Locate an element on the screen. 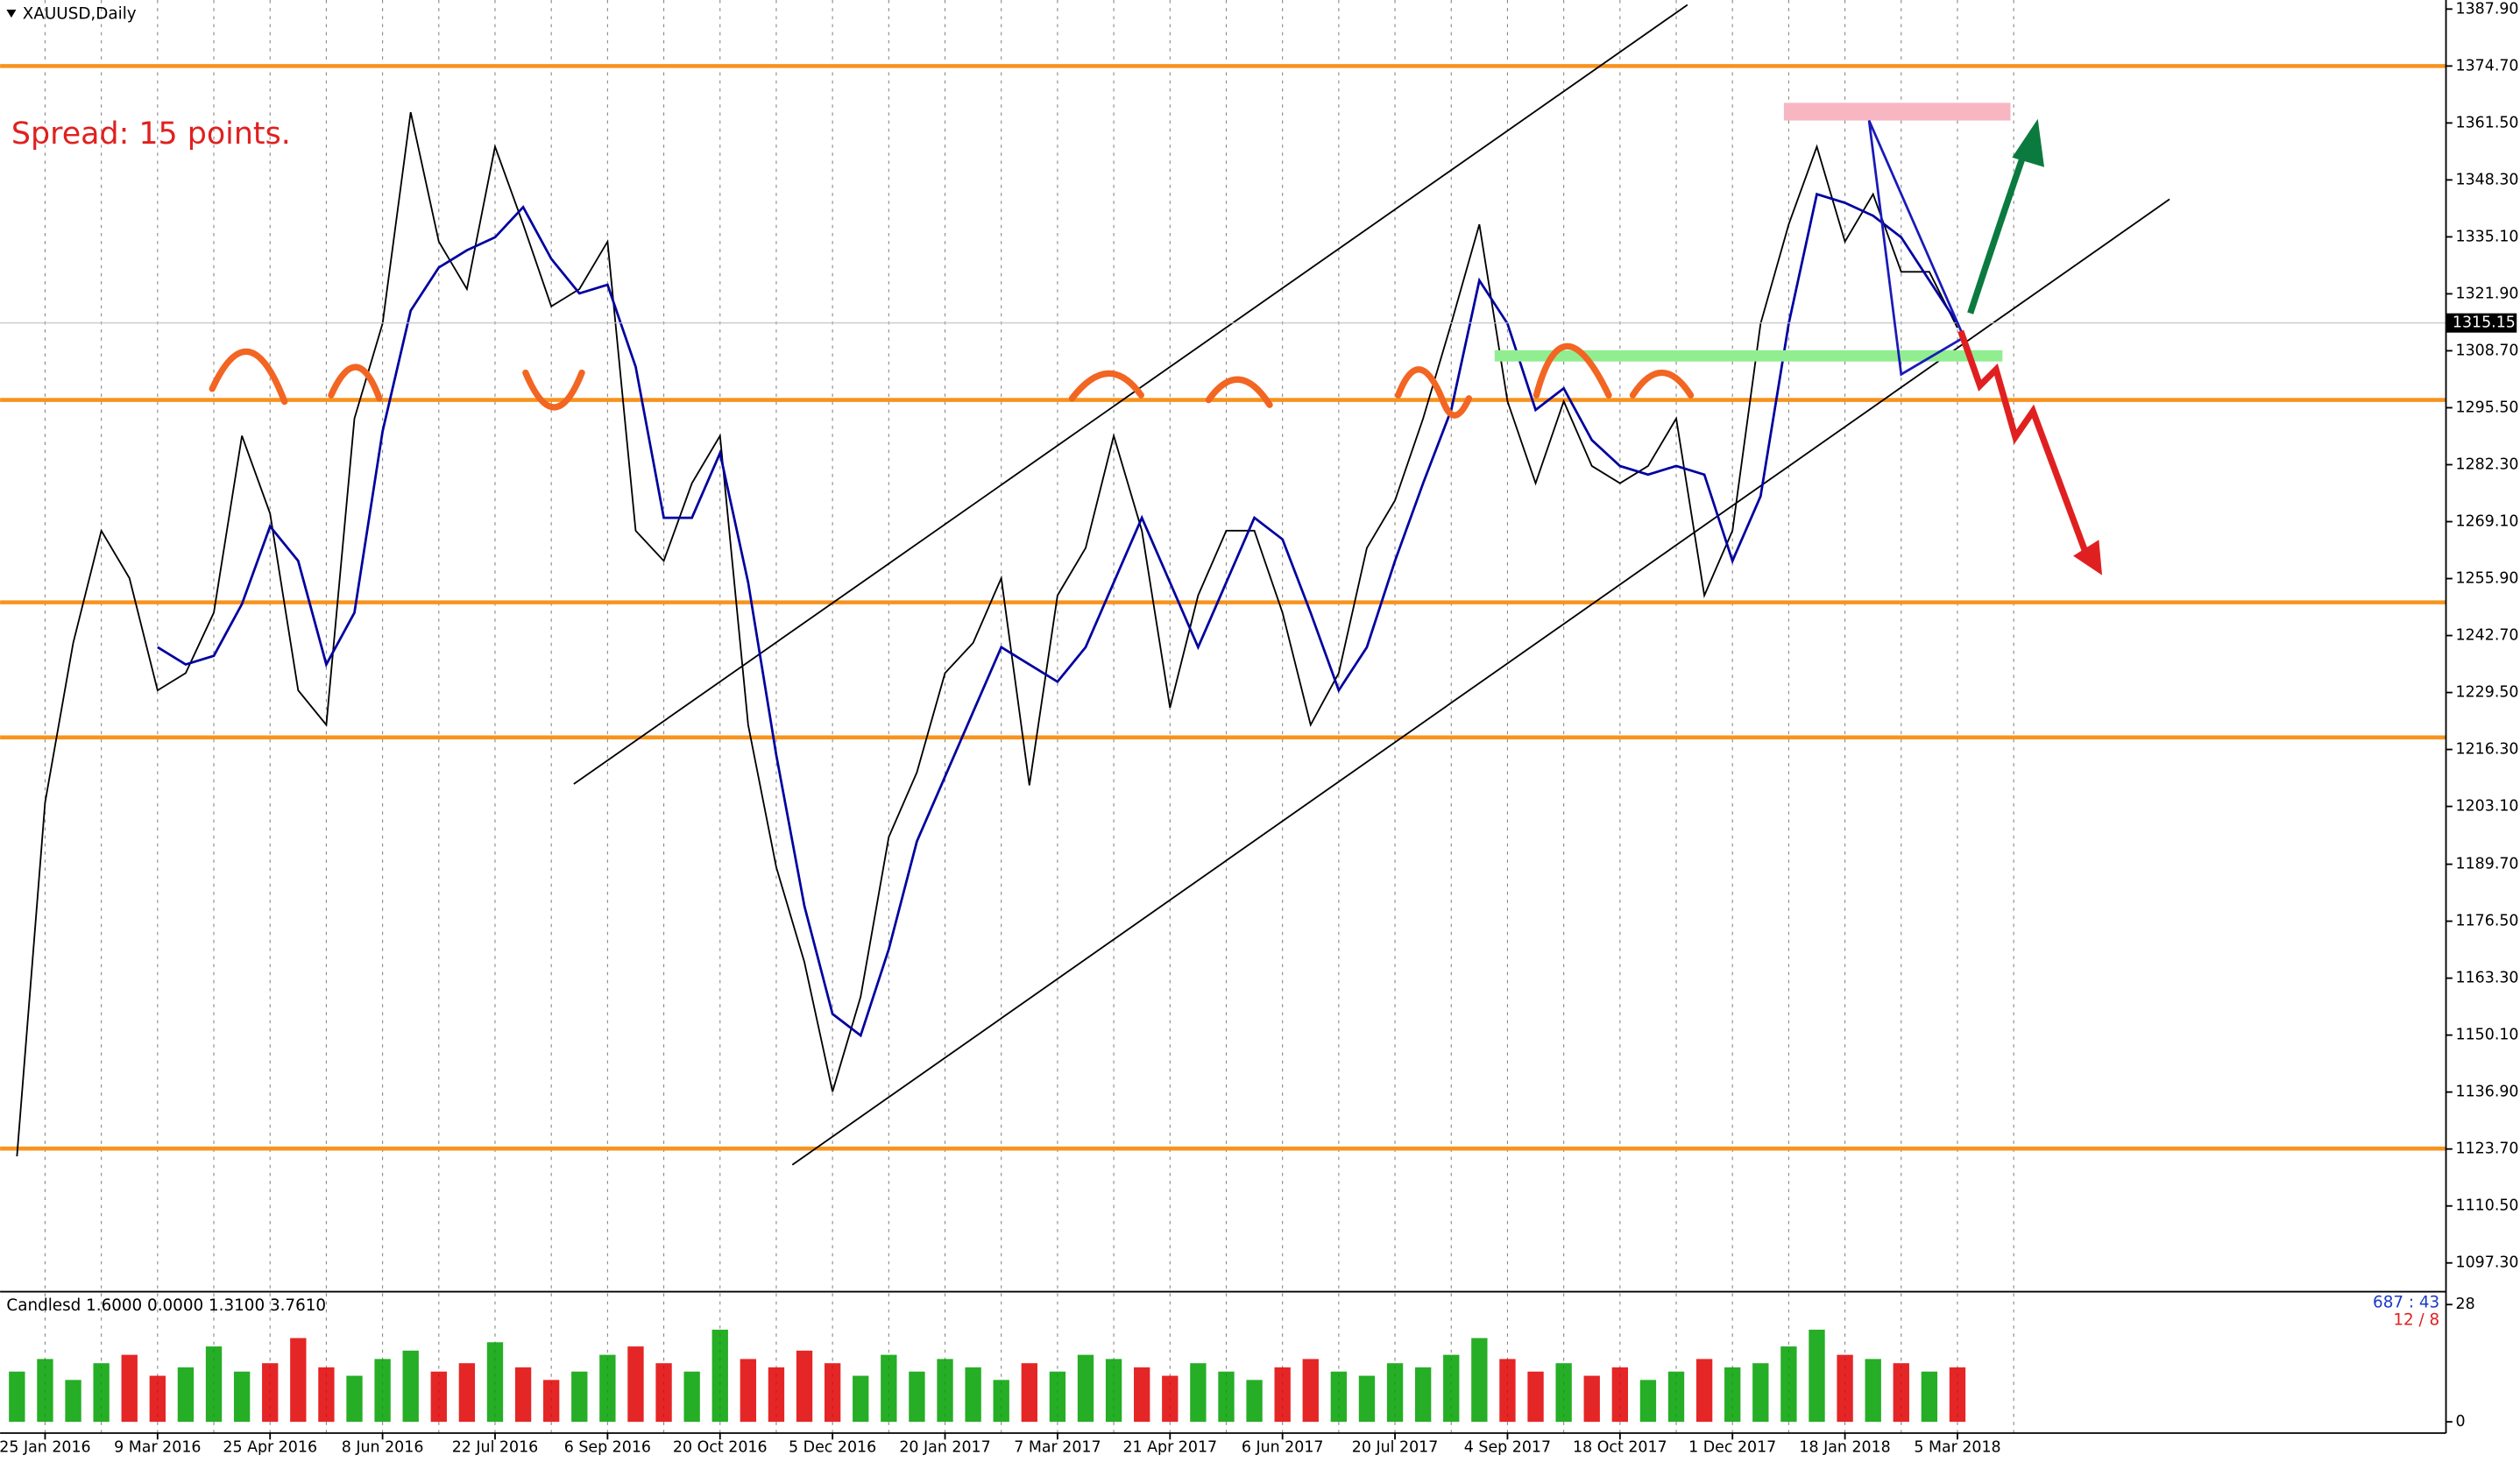 Image resolution: width=2520 pixels, height=1462 pixels. y-tick-label: 1374.70 is located at coordinates (2487, 65).